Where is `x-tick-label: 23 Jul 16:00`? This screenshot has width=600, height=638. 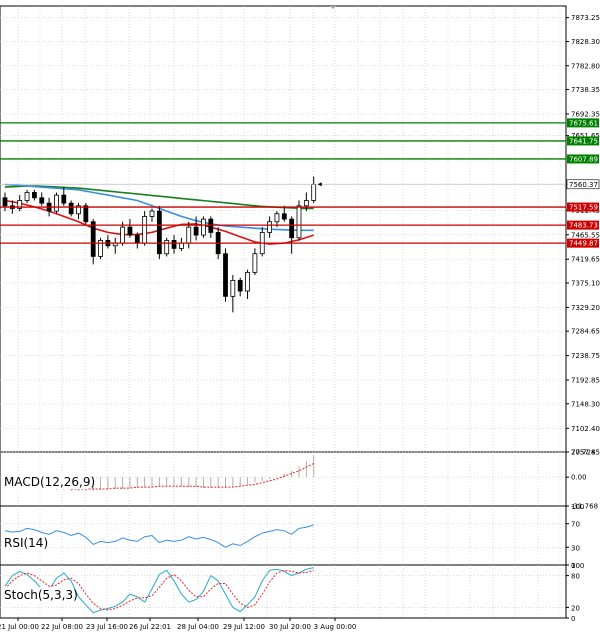
x-tick-label: 23 Jul 16:00 is located at coordinates (107, 627).